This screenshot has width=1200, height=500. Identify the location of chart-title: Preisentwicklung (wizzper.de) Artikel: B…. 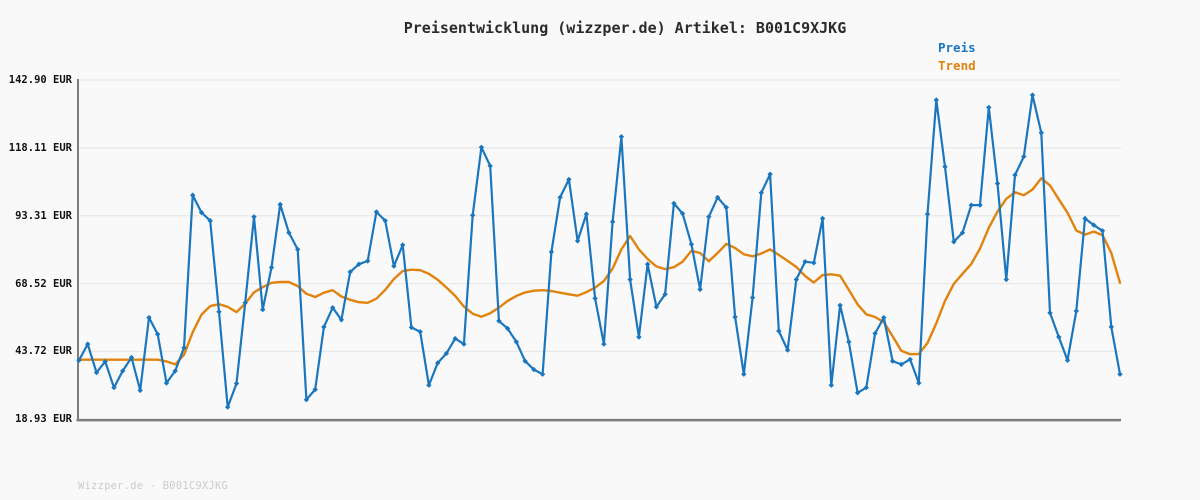
(625, 28).